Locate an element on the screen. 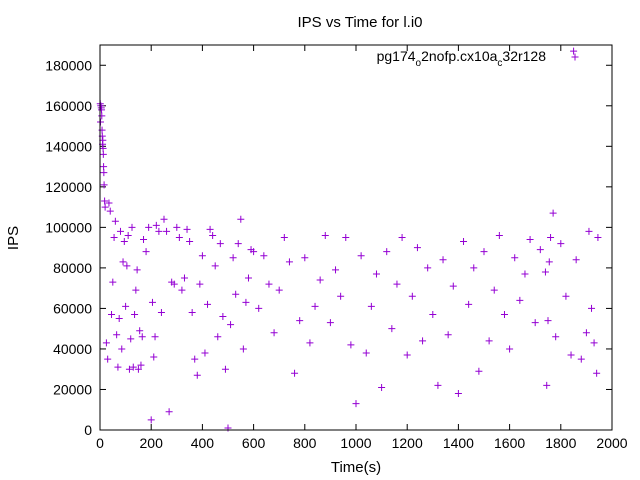 The image size is (640, 480). x-tick-label: 1600 is located at coordinates (509, 443).